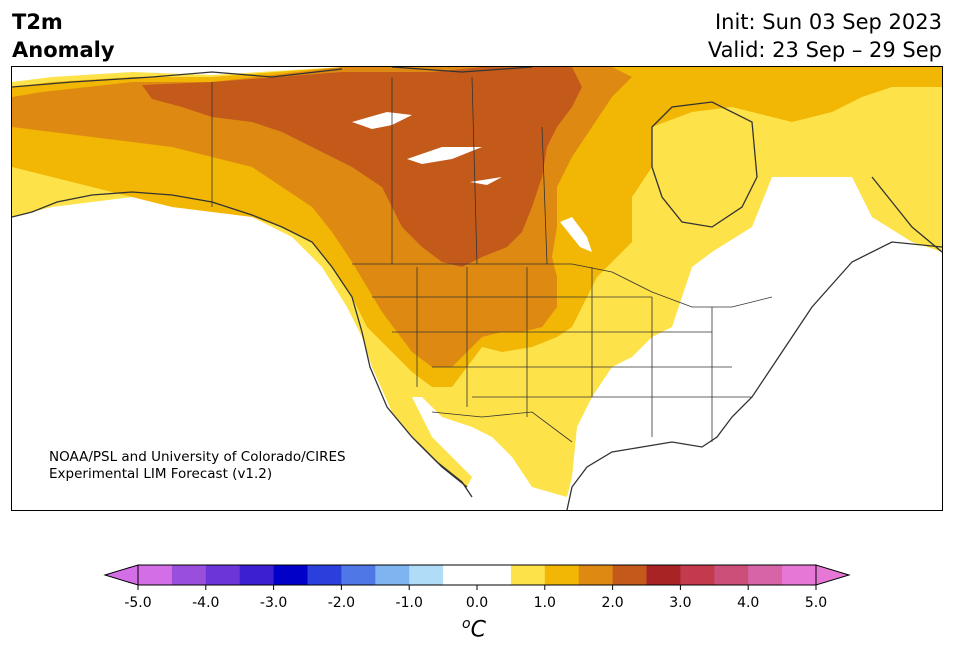 The image size is (953, 656). Describe the element at coordinates (833, 575) in the screenshot. I see `colorbar-over-triangle` at that location.